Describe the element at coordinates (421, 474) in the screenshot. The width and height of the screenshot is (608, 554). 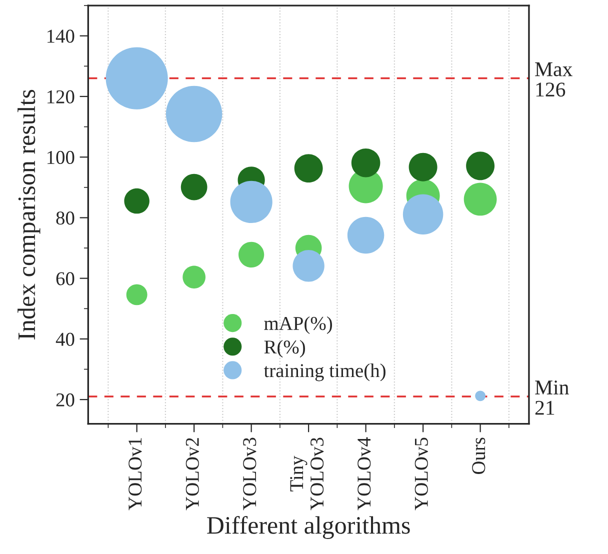
I see `x-tick-label: YOLOv5` at that location.